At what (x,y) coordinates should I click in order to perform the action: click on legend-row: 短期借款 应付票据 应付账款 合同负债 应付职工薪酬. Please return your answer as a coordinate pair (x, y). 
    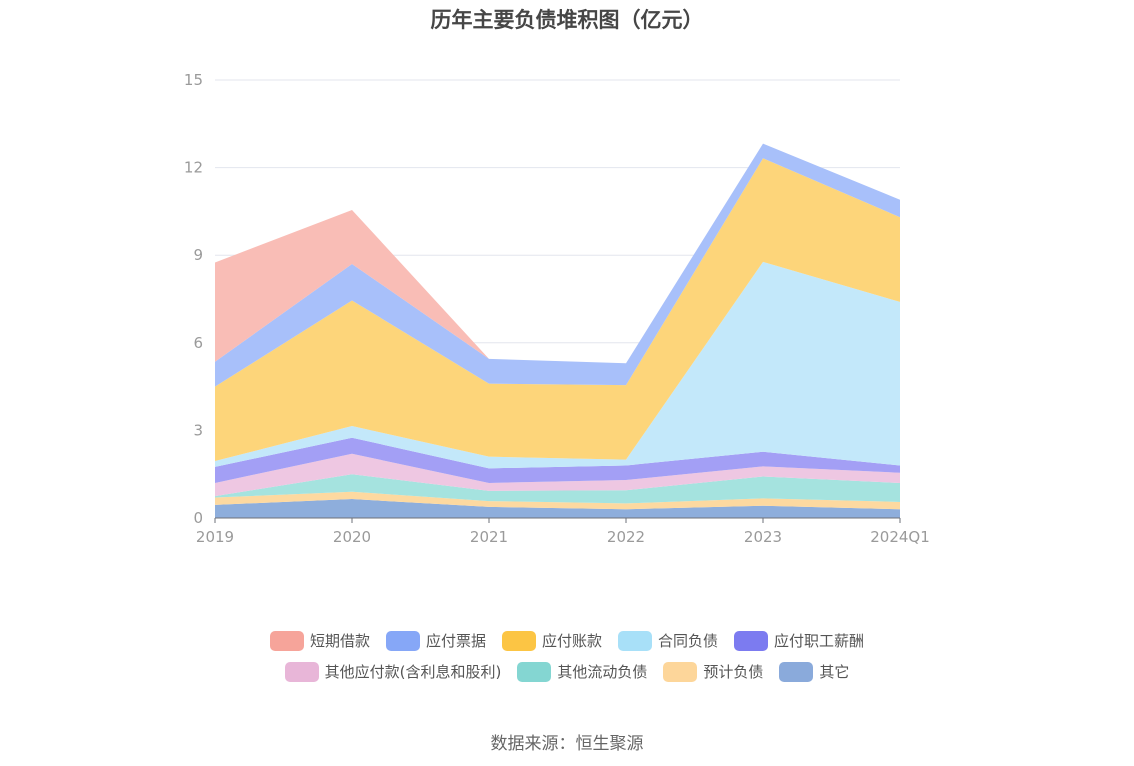
    Looking at the image, I should click on (566, 640).